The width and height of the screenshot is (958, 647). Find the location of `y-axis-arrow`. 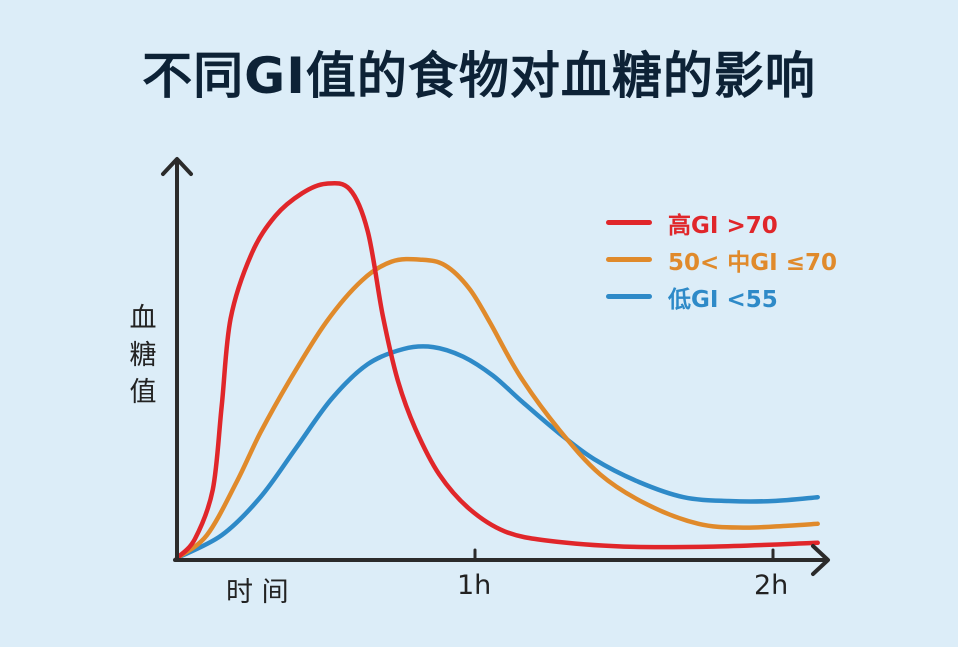

y-axis-arrow is located at coordinates (177, 166).